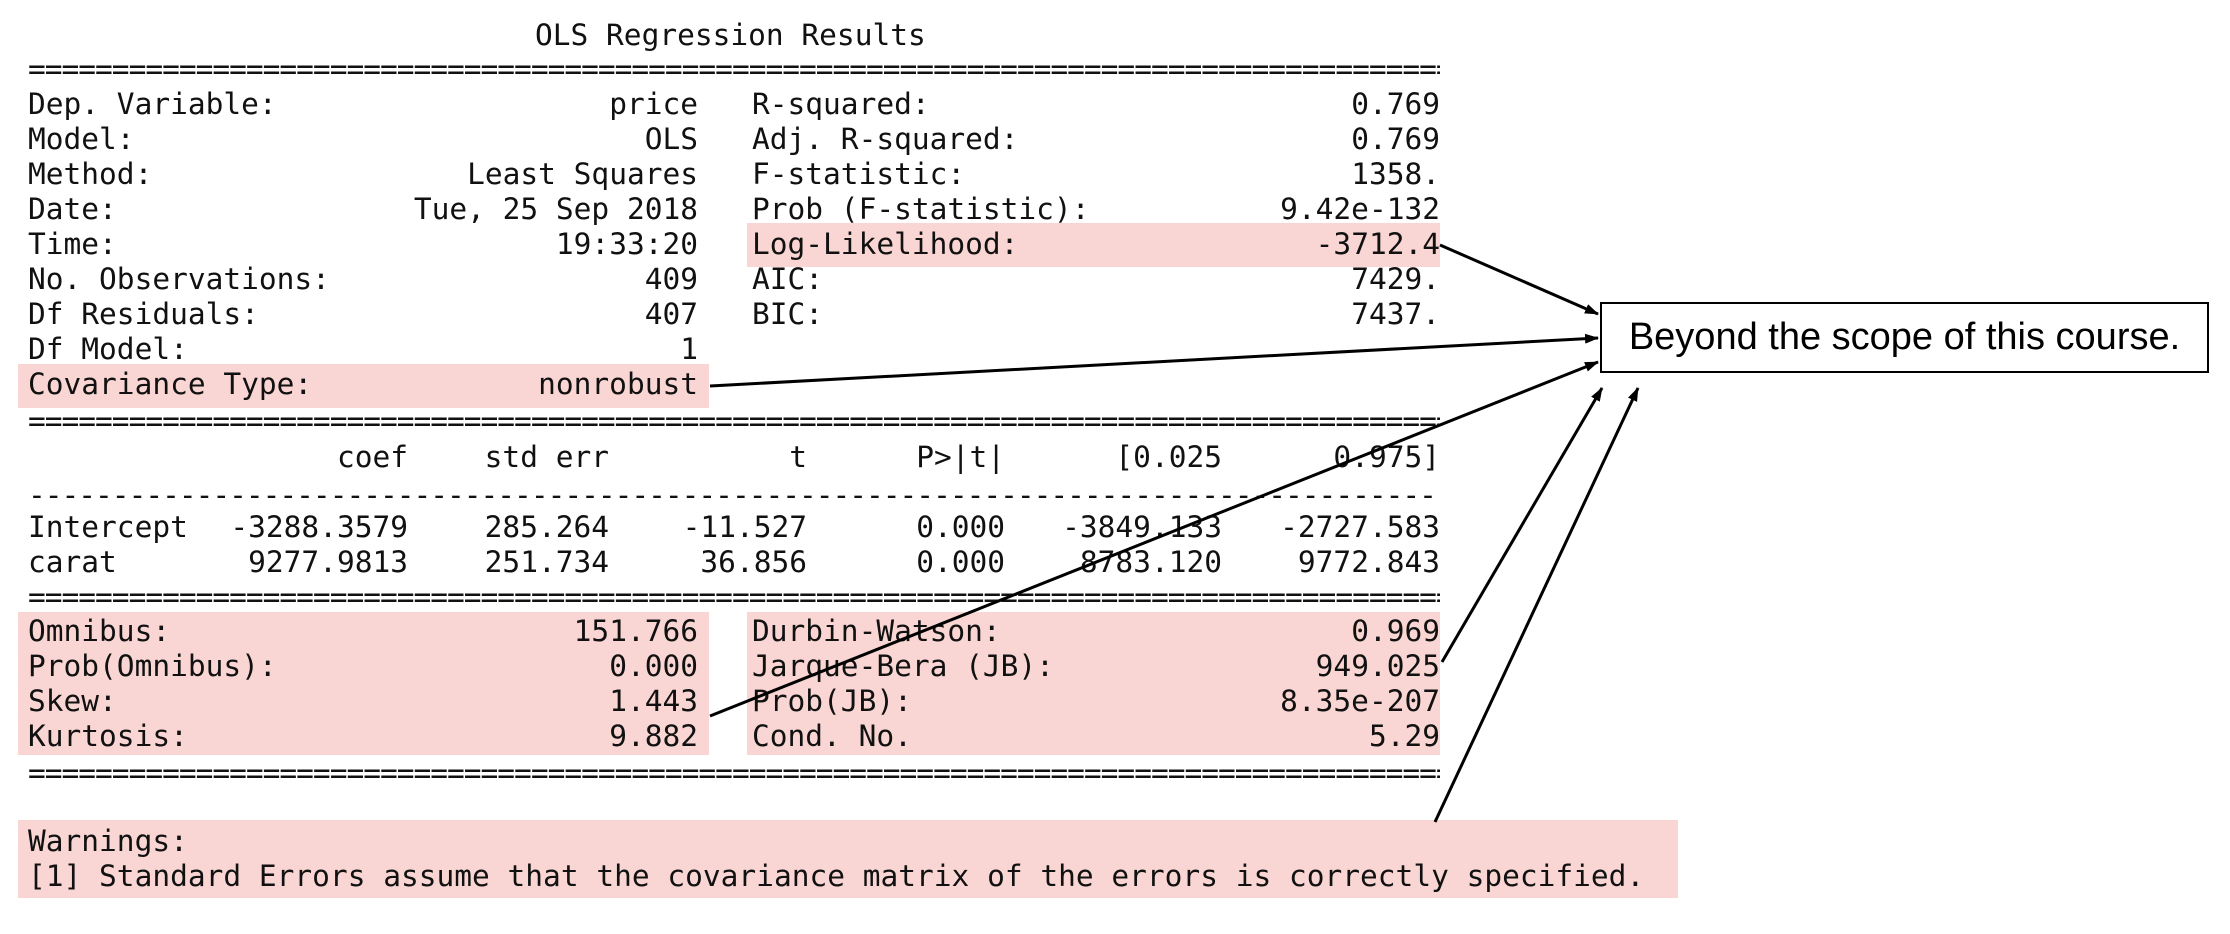 The image size is (2230, 934). I want to click on arrow-warnings, so click(1536, 605).